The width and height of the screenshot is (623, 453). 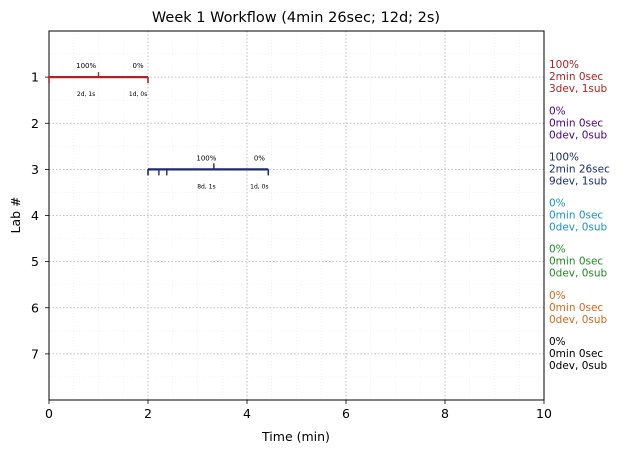 What do you see at coordinates (206, 186) in the screenshot?
I see `segment-duration-label: 8d, 1s` at bounding box center [206, 186].